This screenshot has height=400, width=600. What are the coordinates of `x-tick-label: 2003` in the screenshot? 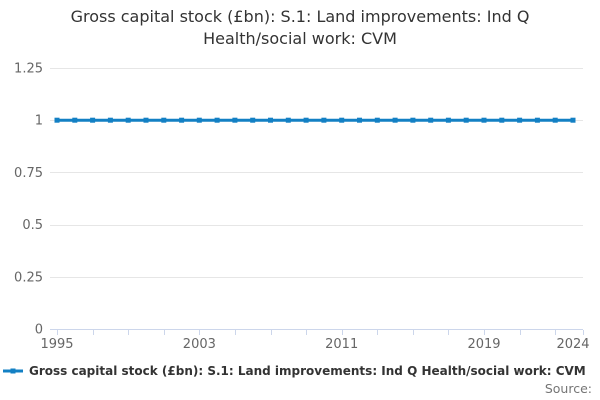 It's located at (199, 344).